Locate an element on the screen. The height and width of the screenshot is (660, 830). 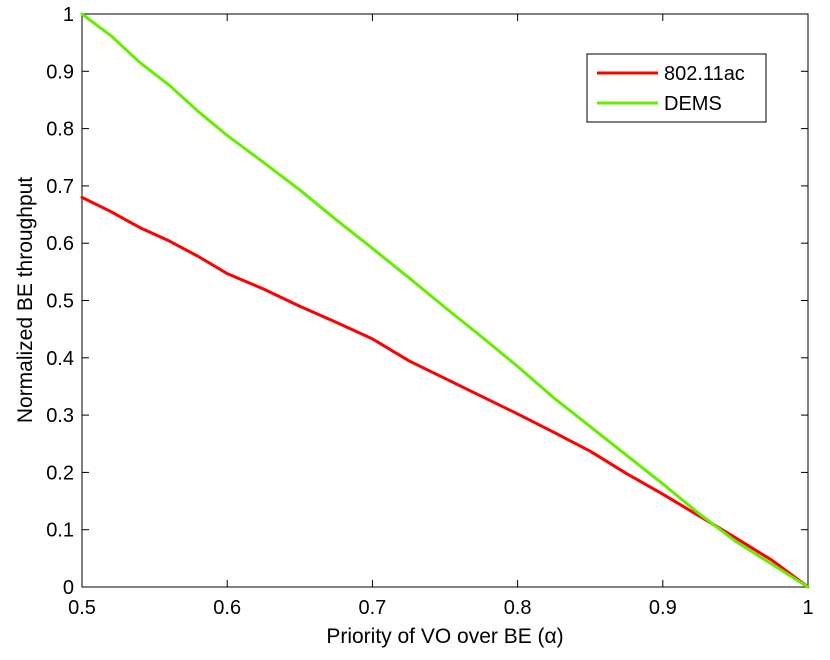
y-axis-label: Normalized BE throughput is located at coordinates (25, 300).